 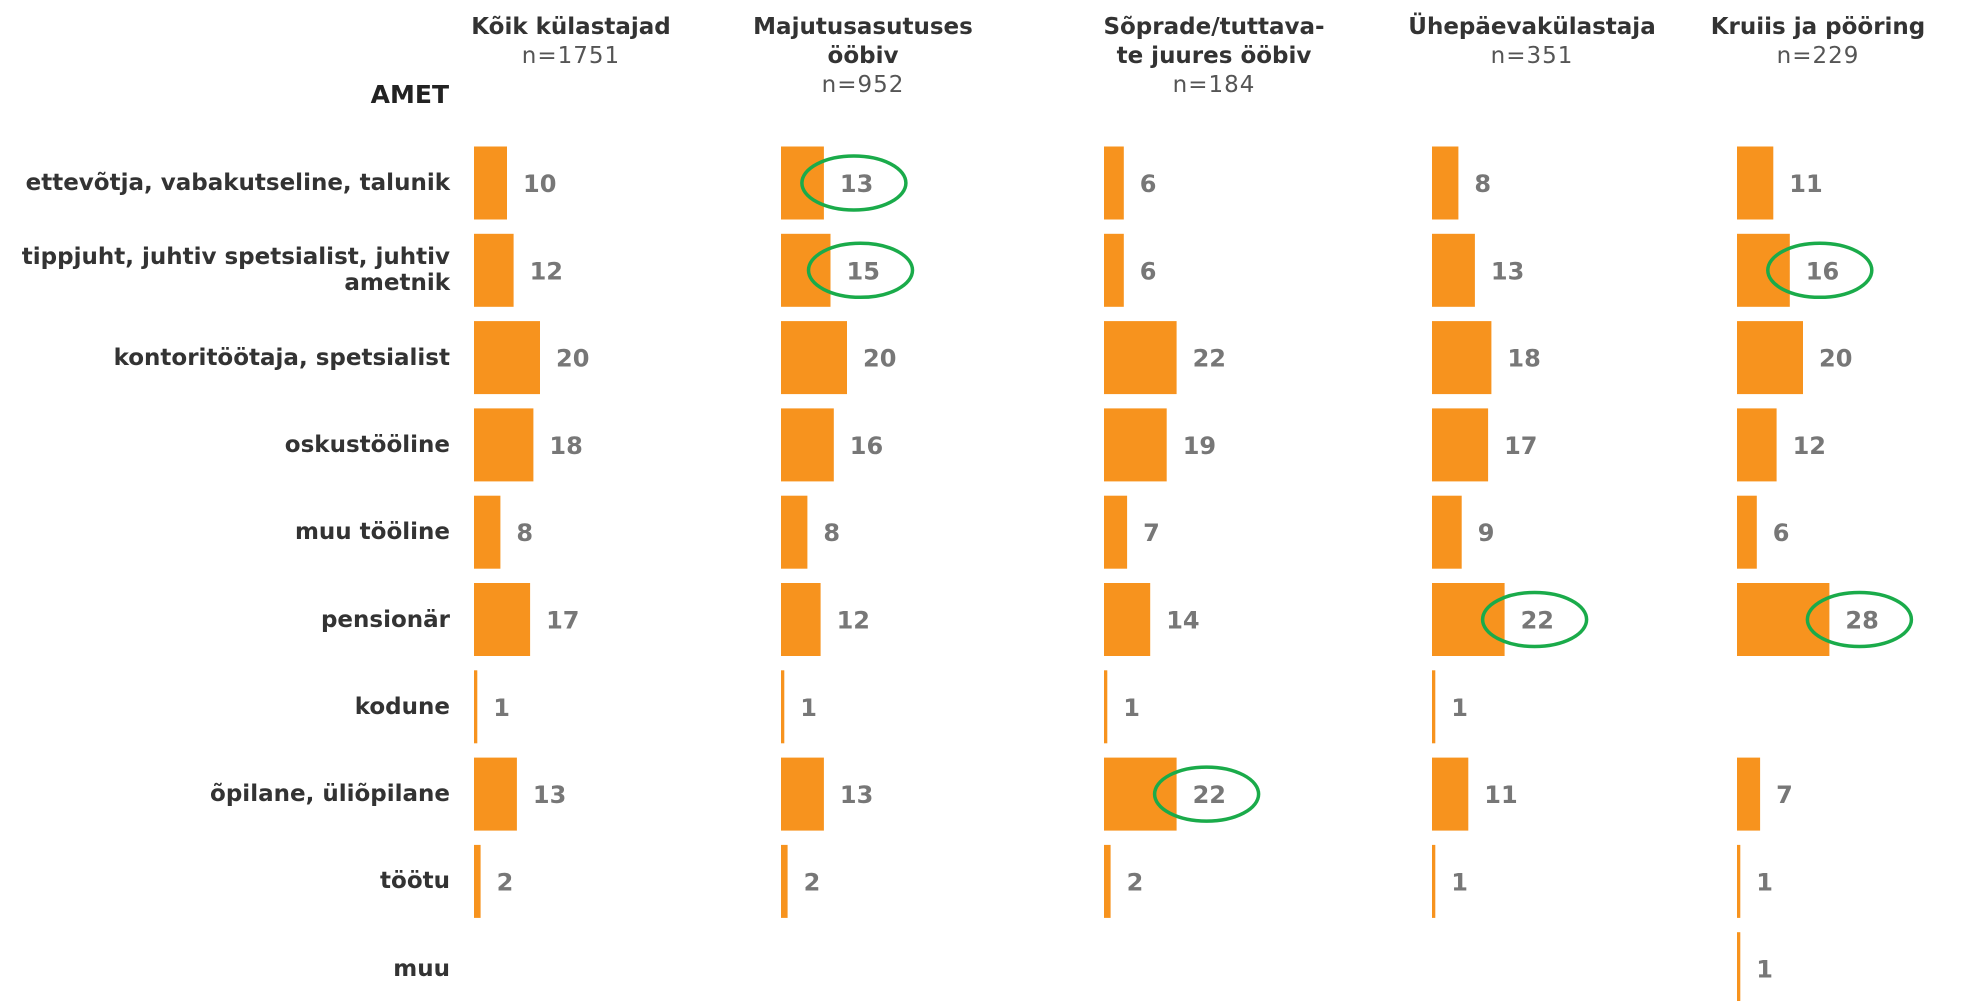 What do you see at coordinates (863, 27) in the screenshot?
I see `column-title: Majutusasutuses` at bounding box center [863, 27].